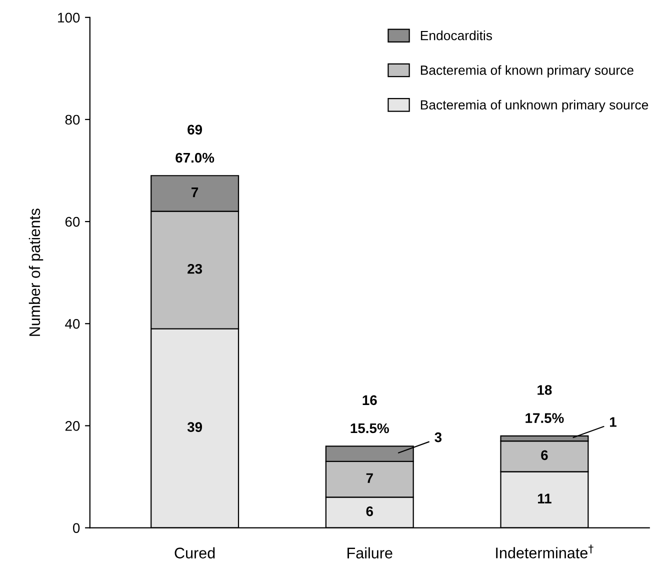 The height and width of the screenshot is (580, 666). What do you see at coordinates (69, 17) in the screenshot?
I see `y-tick-label: 100` at bounding box center [69, 17].